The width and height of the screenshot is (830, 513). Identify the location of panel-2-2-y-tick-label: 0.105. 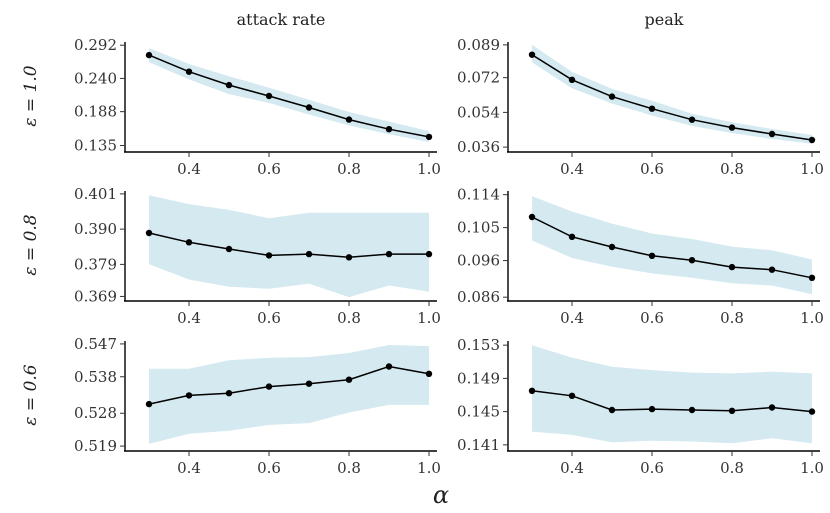
(478, 228).